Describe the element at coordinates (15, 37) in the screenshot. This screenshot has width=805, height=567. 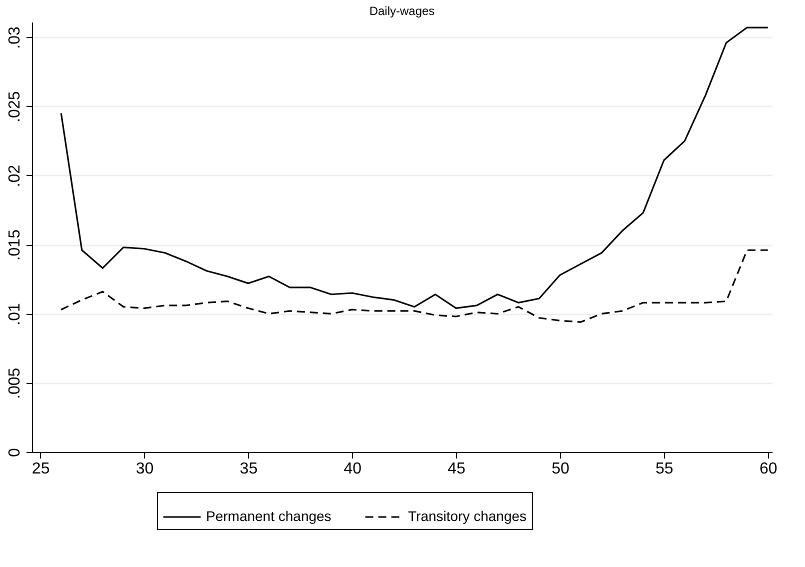
I see `y-tick-label: .03` at that location.